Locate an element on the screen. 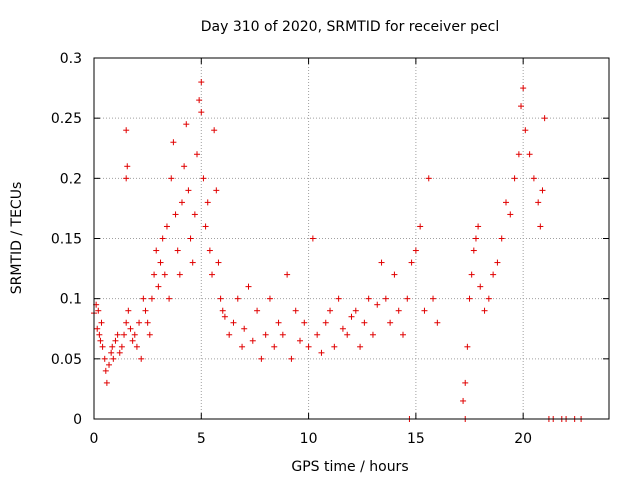 Image resolution: width=640 pixels, height=480 pixels. y-tick-label: 0.05 is located at coordinates (66, 360).